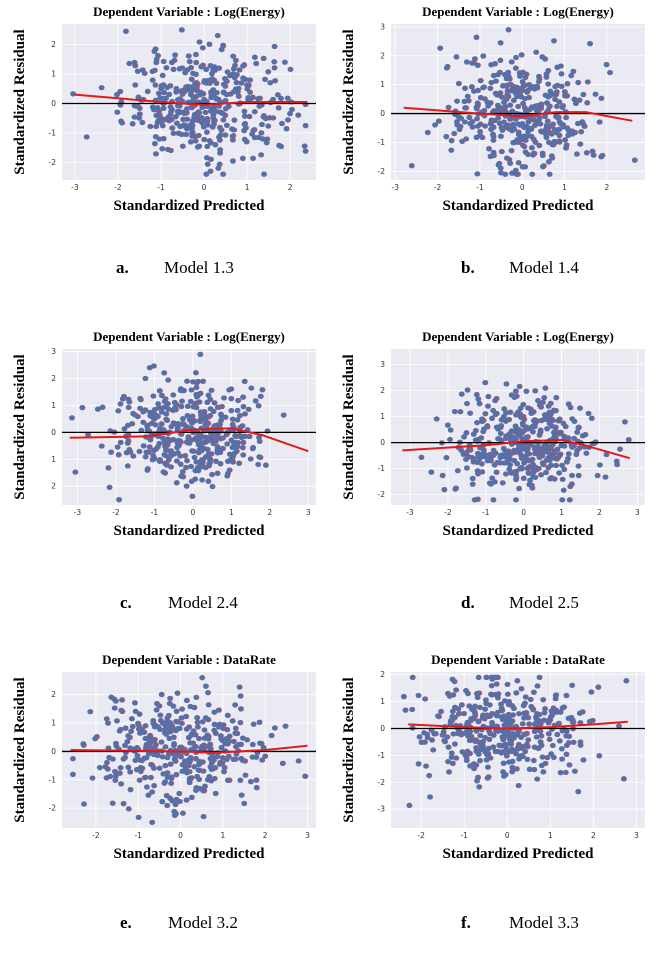 Image resolution: width=657 pixels, height=960 pixels. I want to click on x-tick-label: 2, so click(593, 835).